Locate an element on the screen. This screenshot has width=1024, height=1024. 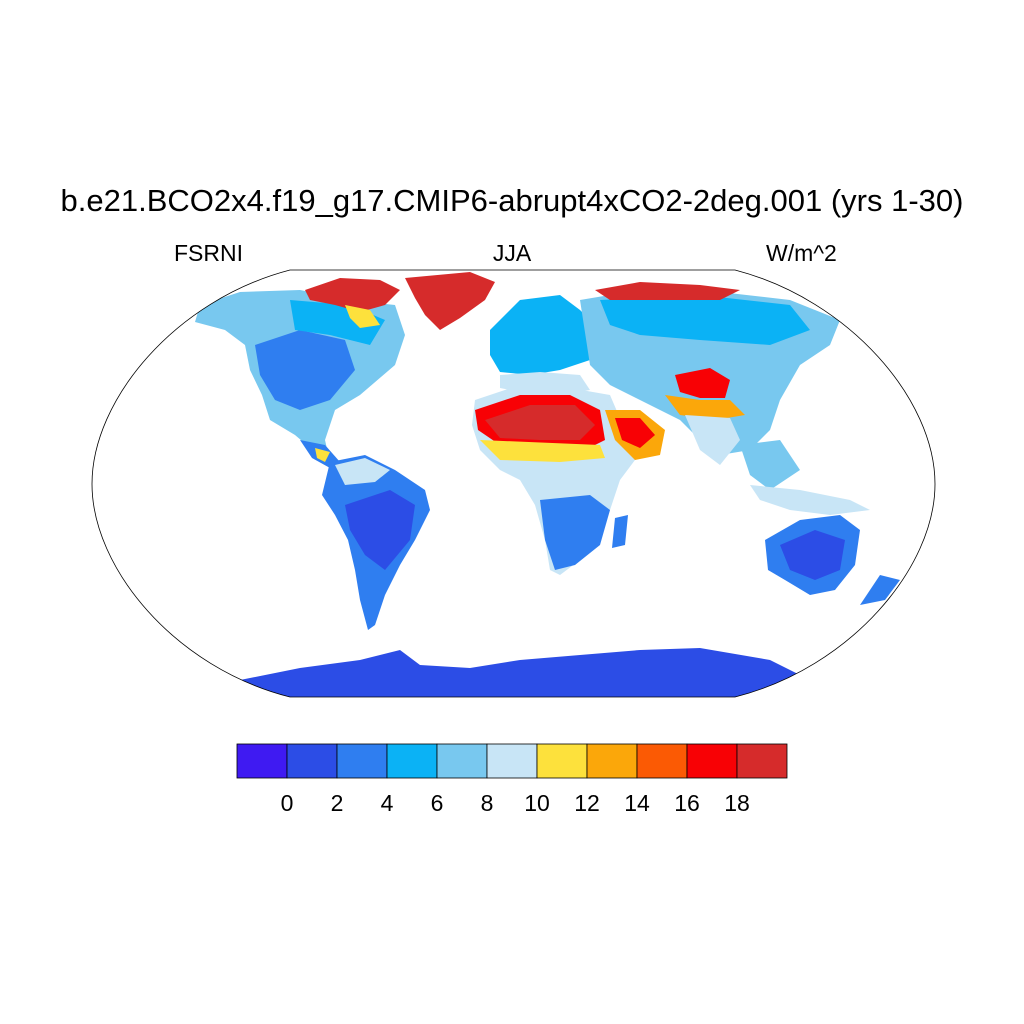
variable-label: FSRNI is located at coordinates (208, 253).